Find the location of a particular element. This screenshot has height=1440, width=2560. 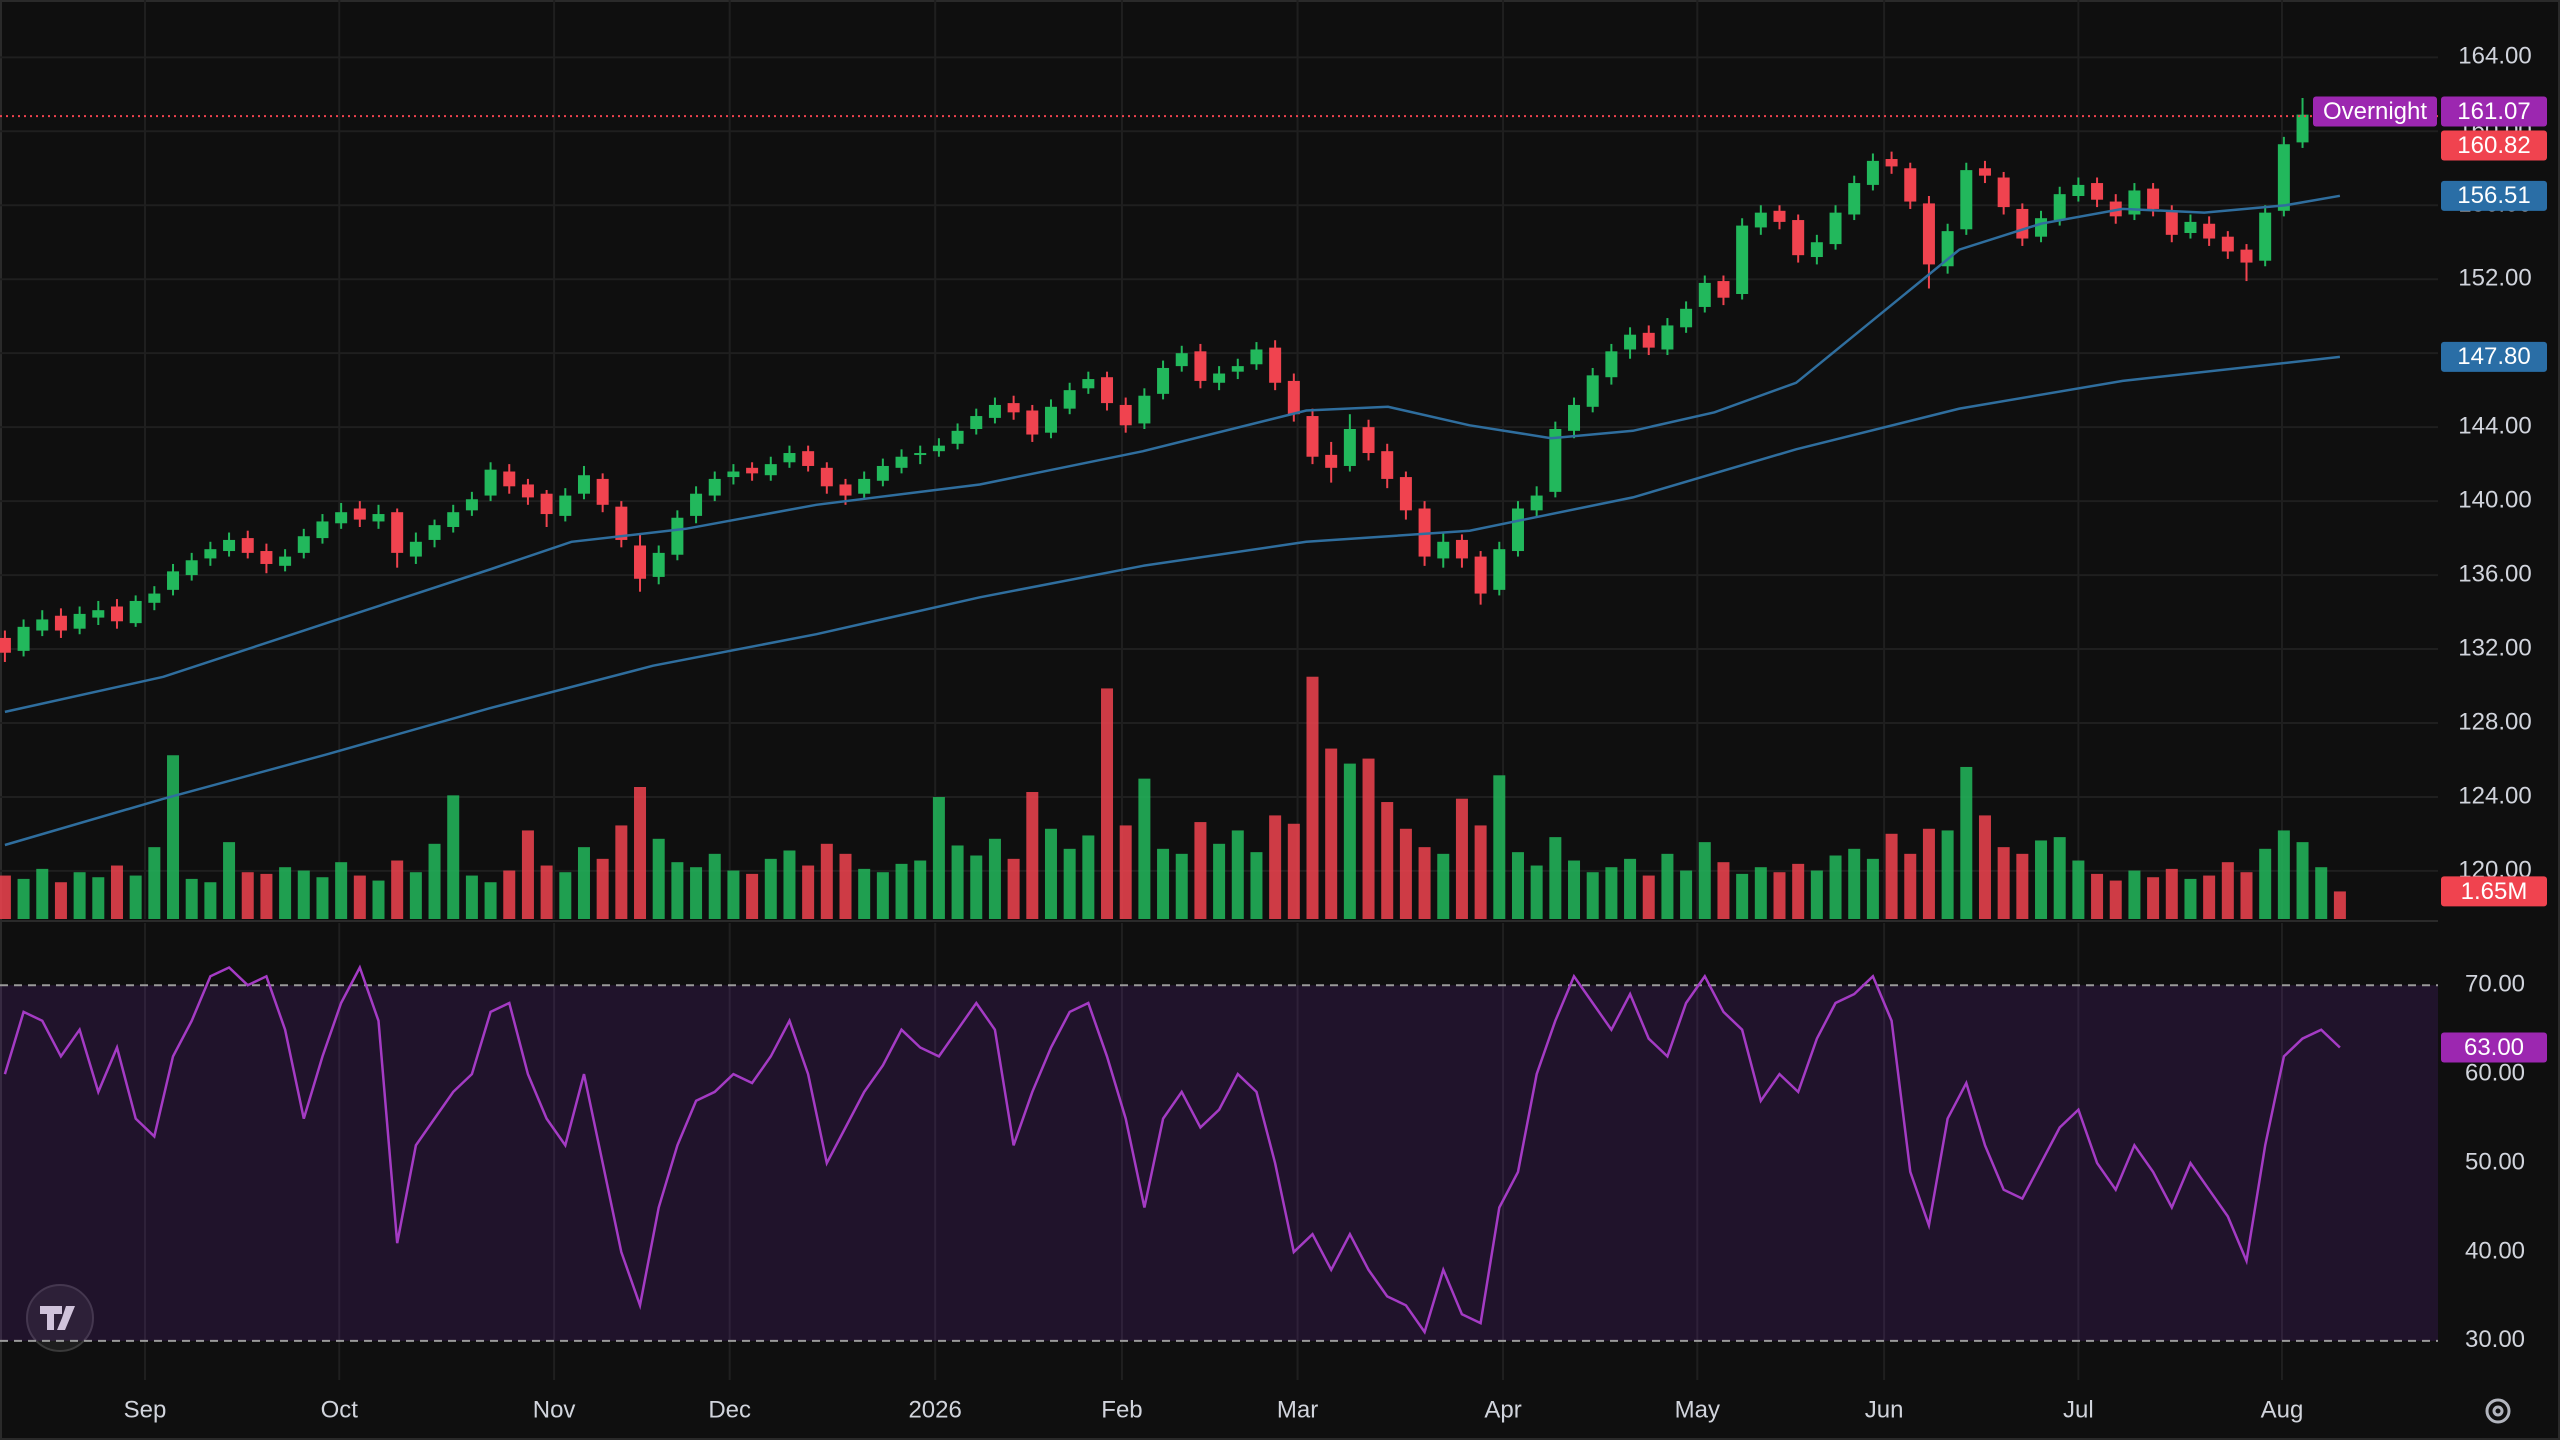

overnight-price-bg is located at coordinates (2494, 111).